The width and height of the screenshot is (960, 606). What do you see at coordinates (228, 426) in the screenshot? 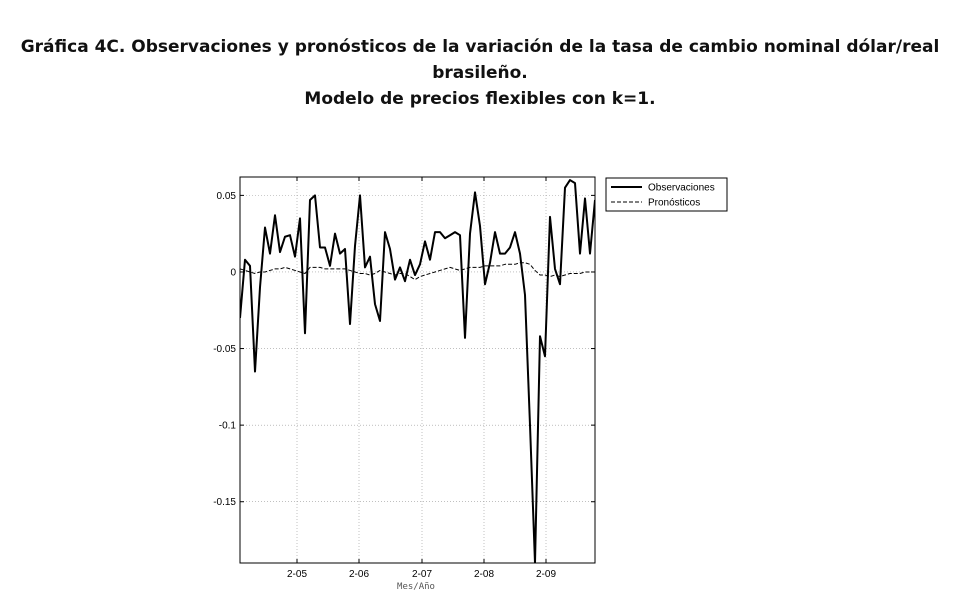
I see `y-tick-label: -0.1` at bounding box center [228, 426].